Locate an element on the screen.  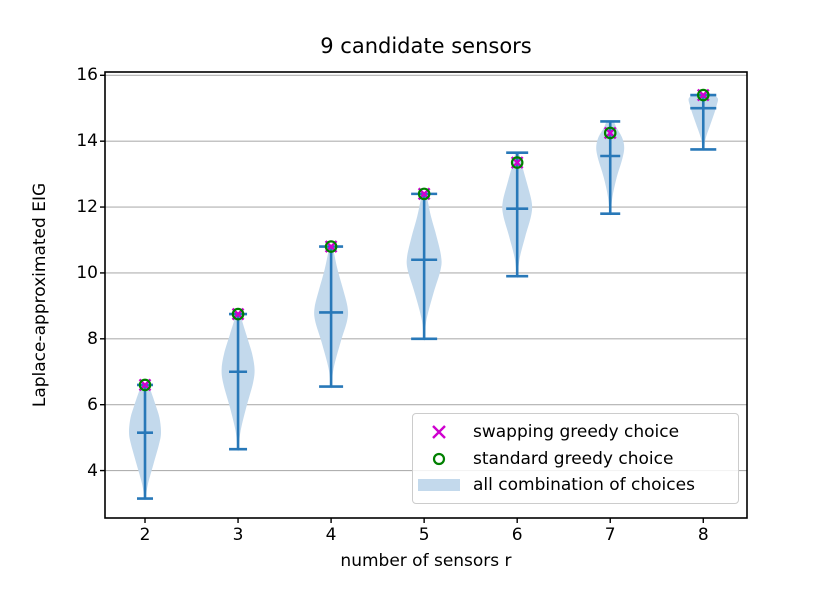
x-tick-label: 8 is located at coordinates (703, 535).